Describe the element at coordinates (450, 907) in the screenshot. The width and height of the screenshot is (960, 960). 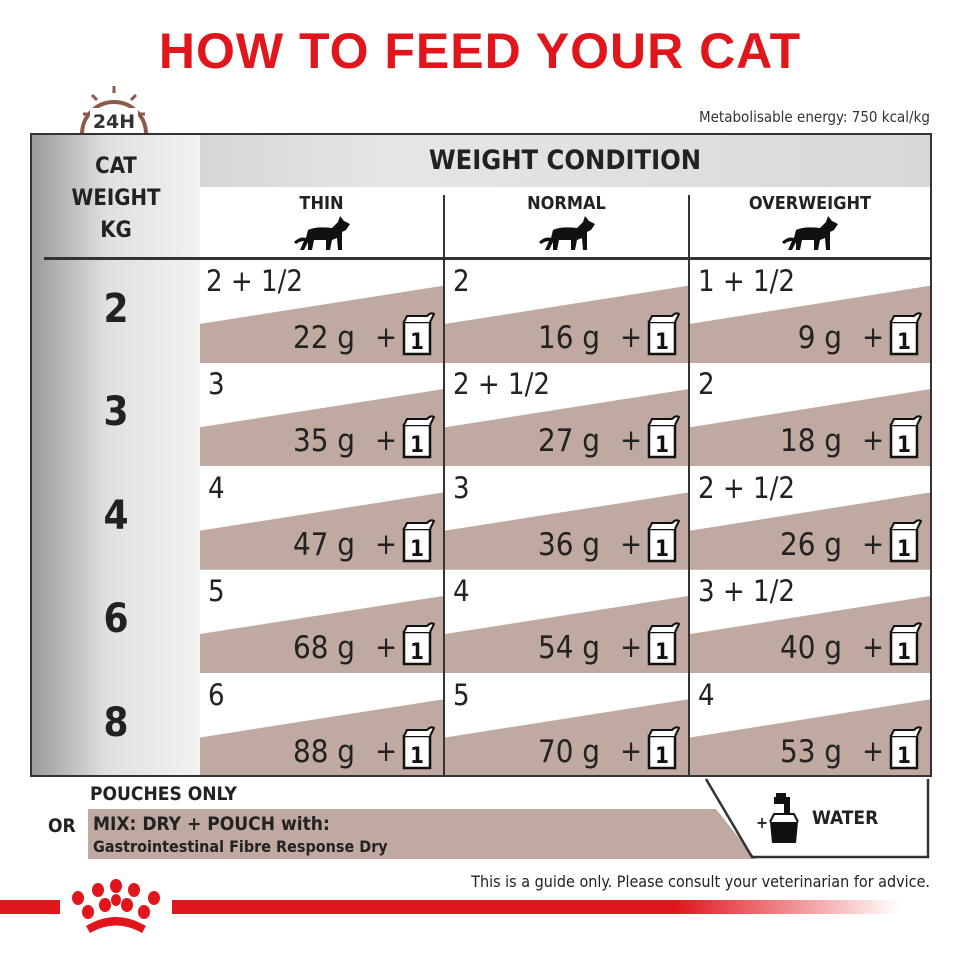
I see `brand-stripe` at that location.